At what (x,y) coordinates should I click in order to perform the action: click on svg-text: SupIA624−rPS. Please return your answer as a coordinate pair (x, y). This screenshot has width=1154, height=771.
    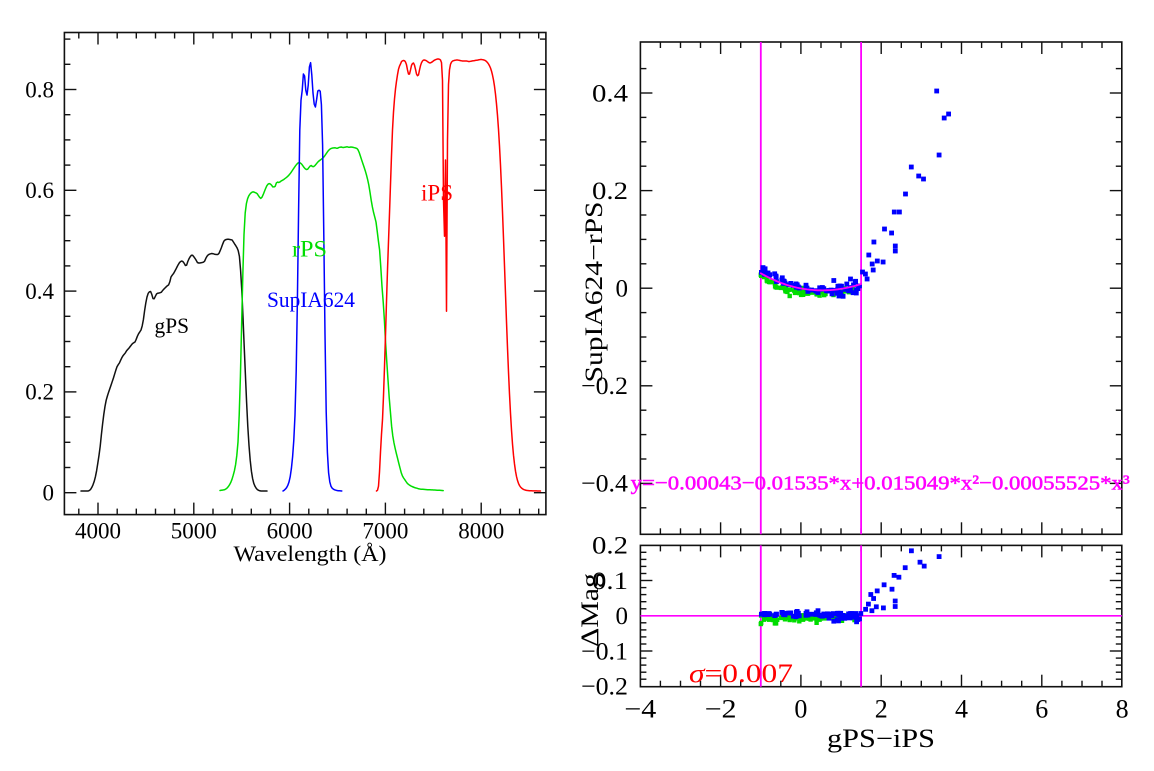
    Looking at the image, I should click on (594, 292).